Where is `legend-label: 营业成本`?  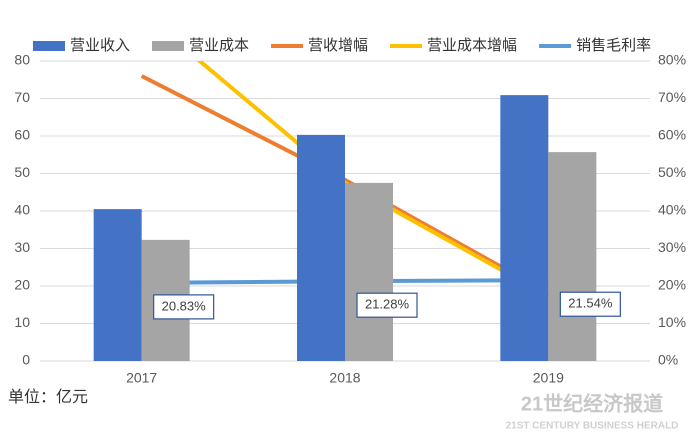 legend-label: 营业成本 is located at coordinates (219, 45).